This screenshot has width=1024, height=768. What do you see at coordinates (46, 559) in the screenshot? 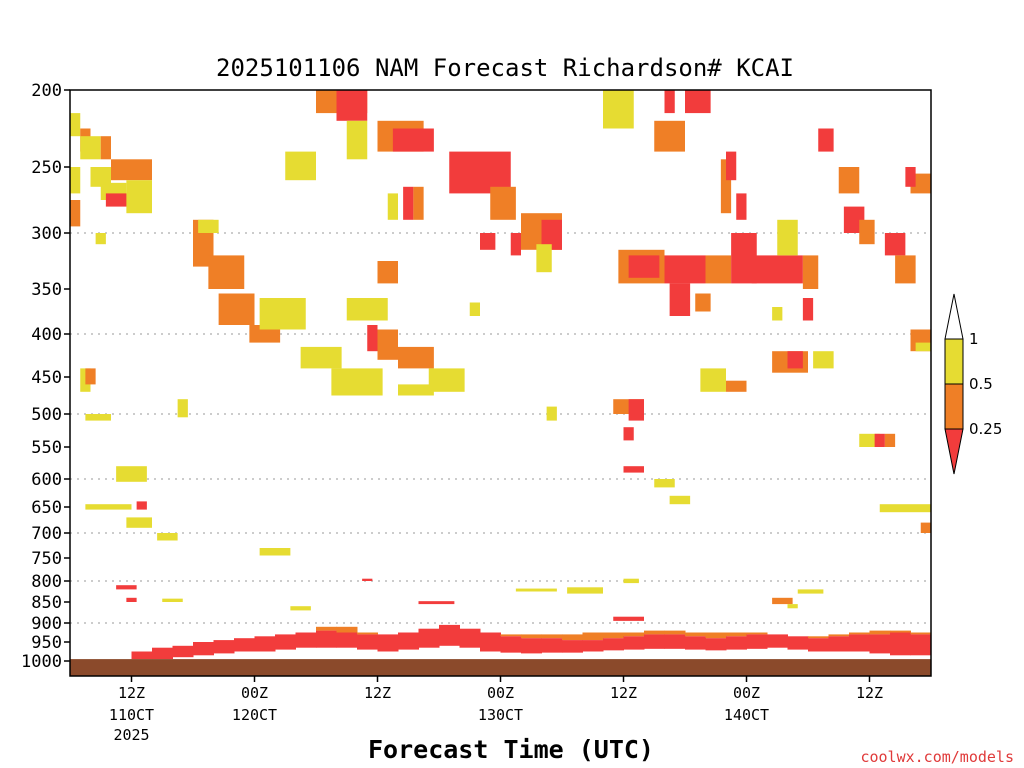
I see `y-tick-label: 750` at bounding box center [46, 559].